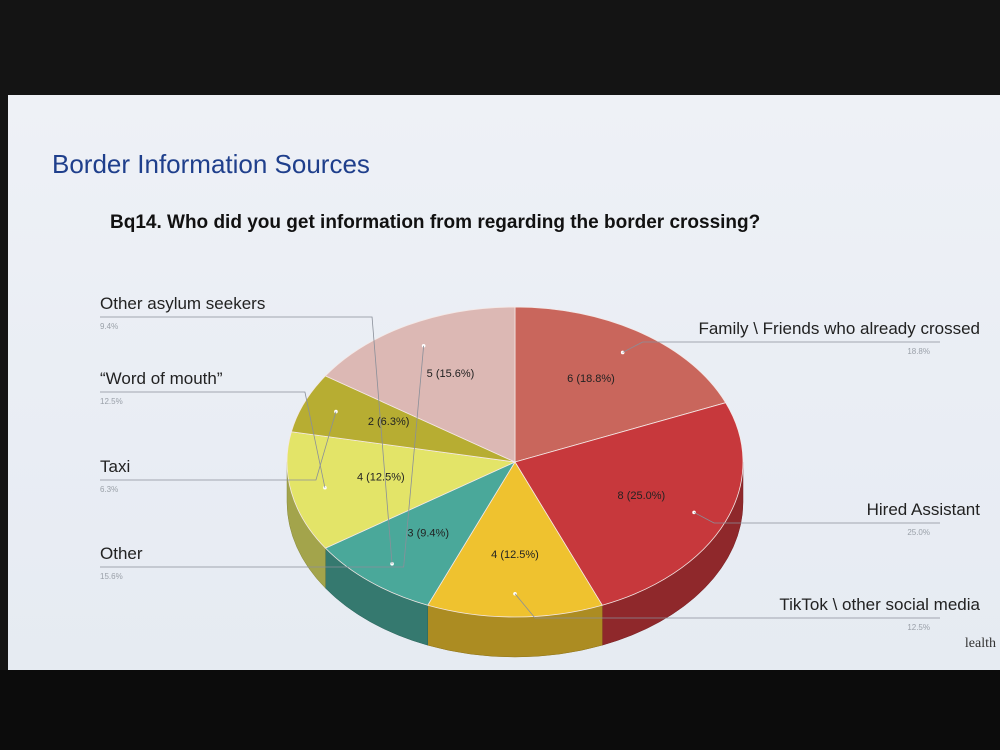 The image size is (1000, 750). I want to click on slice-data-label-4: 4 (12.5%), so click(381, 478).